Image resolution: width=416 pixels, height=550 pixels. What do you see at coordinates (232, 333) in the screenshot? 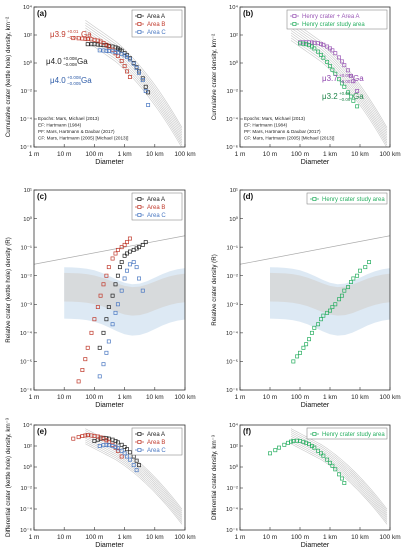
I see `y-tick-label: 10⁻⁴` at bounding box center [232, 333].